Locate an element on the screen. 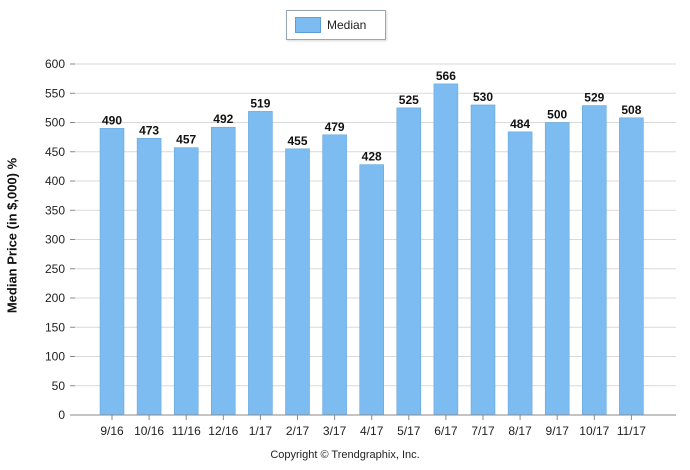  bar-value-label: 479 is located at coordinates (335, 127).